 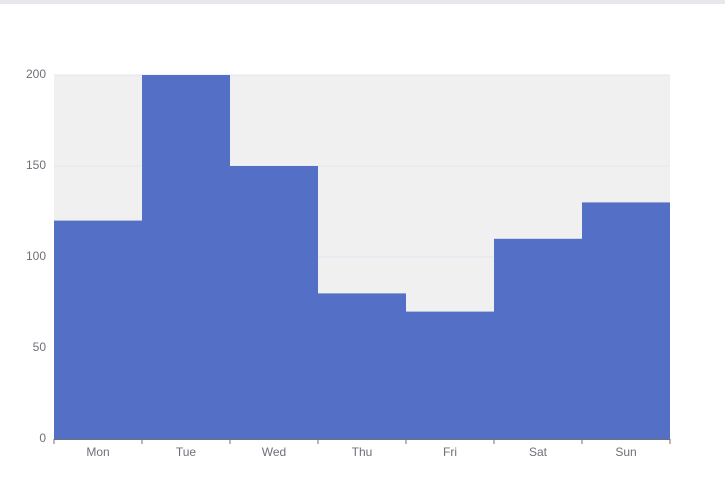 I want to click on x-tick-label: Tue, so click(x=186, y=452).